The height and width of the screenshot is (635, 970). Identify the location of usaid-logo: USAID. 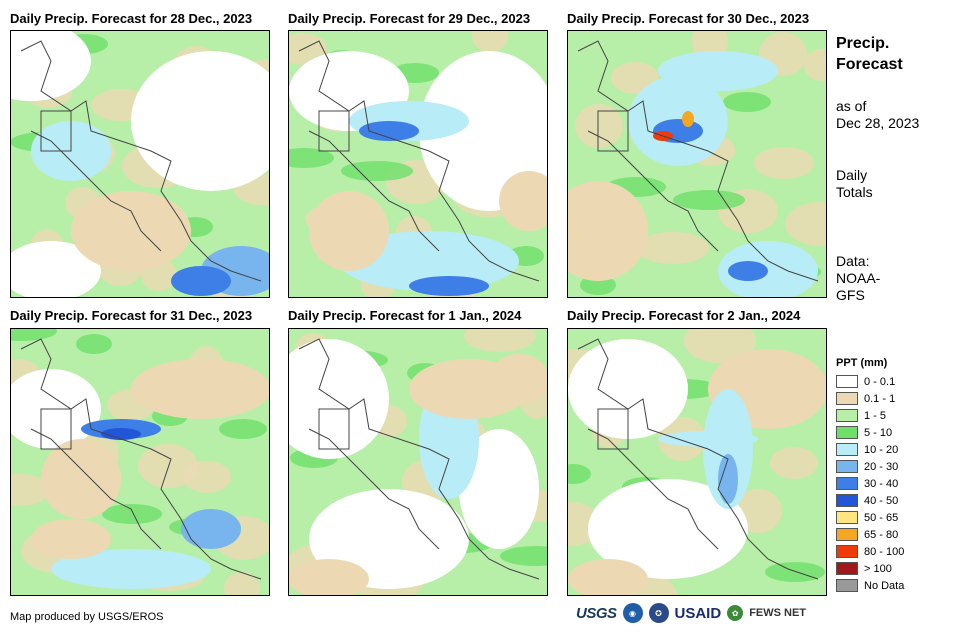
(698, 613).